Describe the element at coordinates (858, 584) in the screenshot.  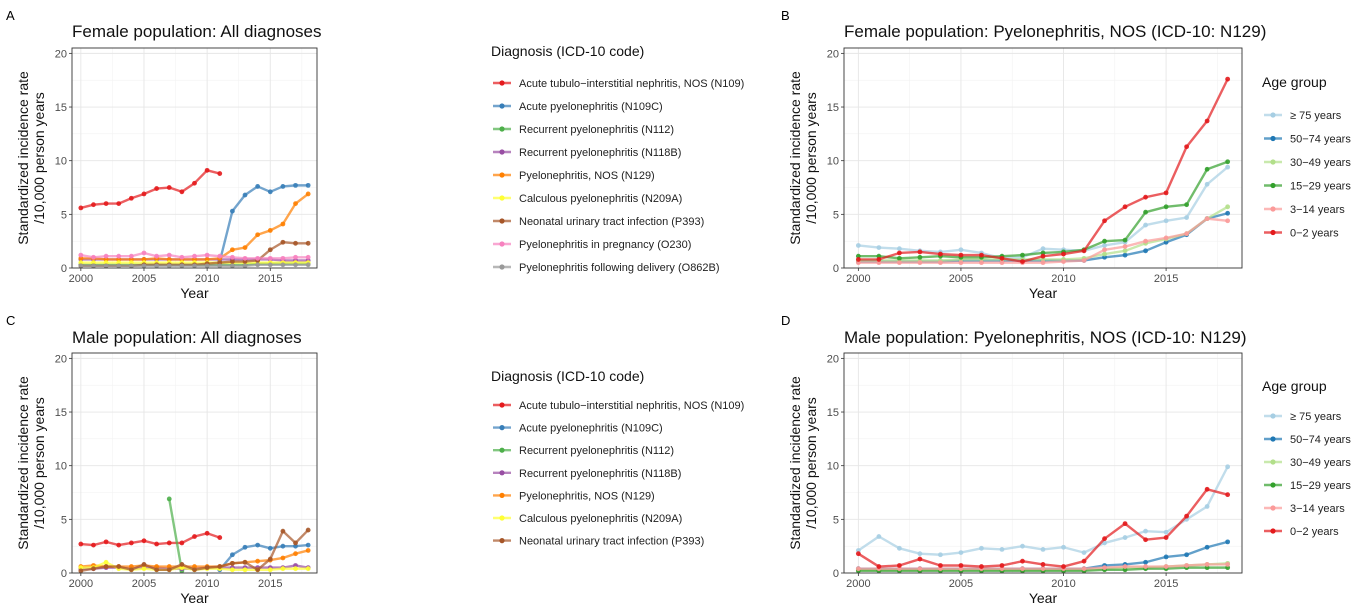
I see `x-tick-label: 2000` at that location.